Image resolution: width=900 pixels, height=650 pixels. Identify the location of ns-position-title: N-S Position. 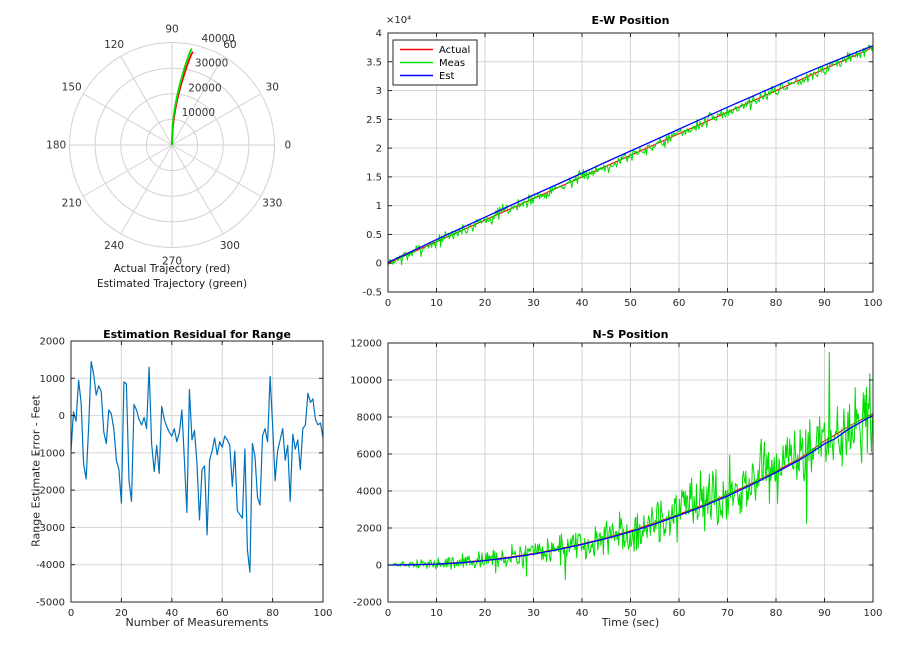
(630, 334).